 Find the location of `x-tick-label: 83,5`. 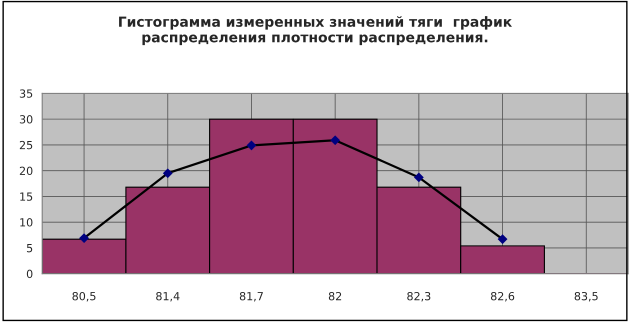

x-tick-label: 83,5 is located at coordinates (586, 297).